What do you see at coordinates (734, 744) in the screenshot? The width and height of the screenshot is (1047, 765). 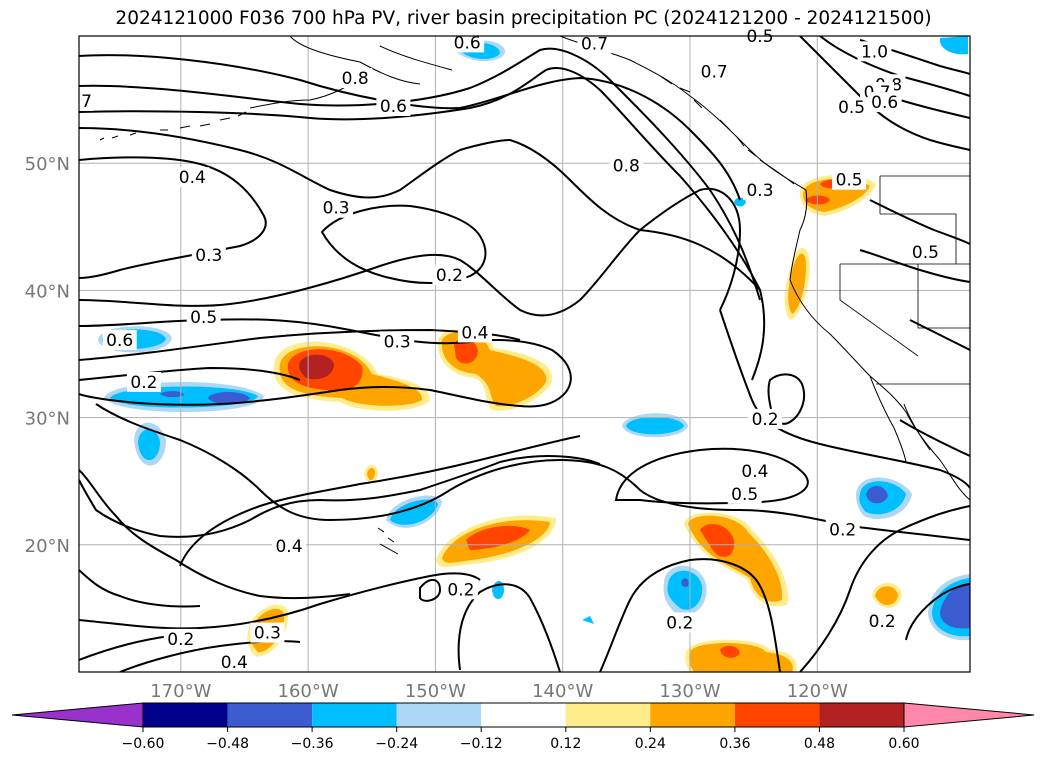 I see `colorbar-tick-label: 0.36` at bounding box center [734, 744].